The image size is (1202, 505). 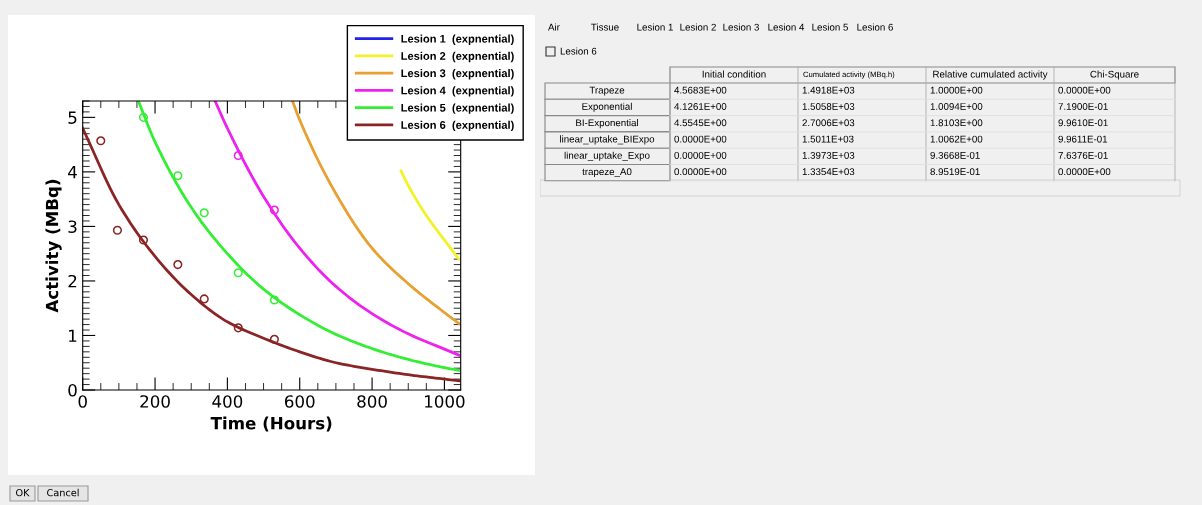 What do you see at coordinates (828, 155) in the screenshot?
I see `text: 1.3973E+03` at bounding box center [828, 155].